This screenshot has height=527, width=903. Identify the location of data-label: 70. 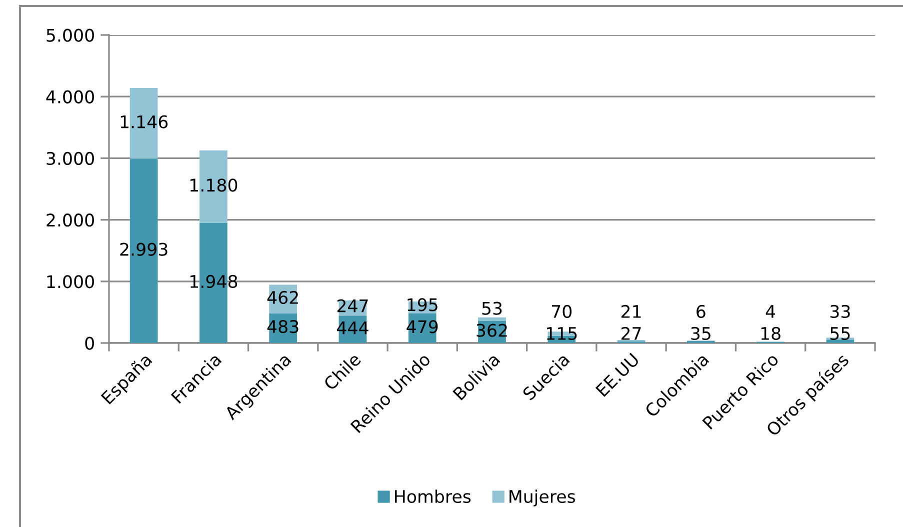
(562, 311).